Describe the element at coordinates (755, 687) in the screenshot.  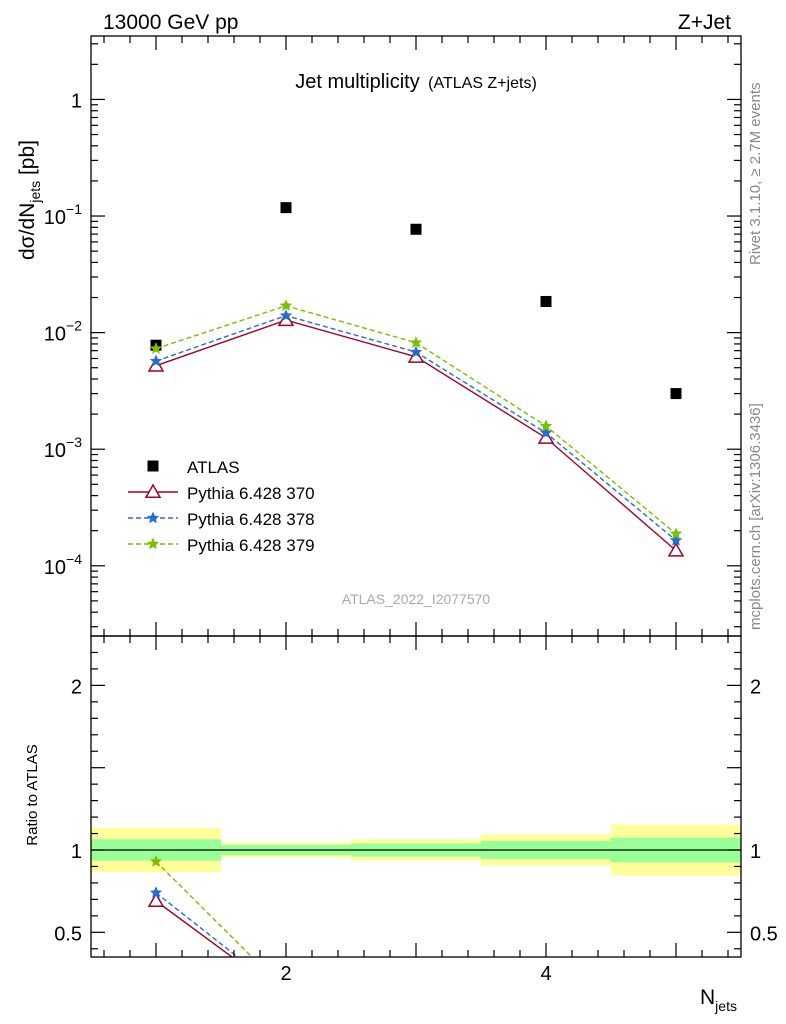
I see `ratio-y-tick-label-right-3: 2` at that location.